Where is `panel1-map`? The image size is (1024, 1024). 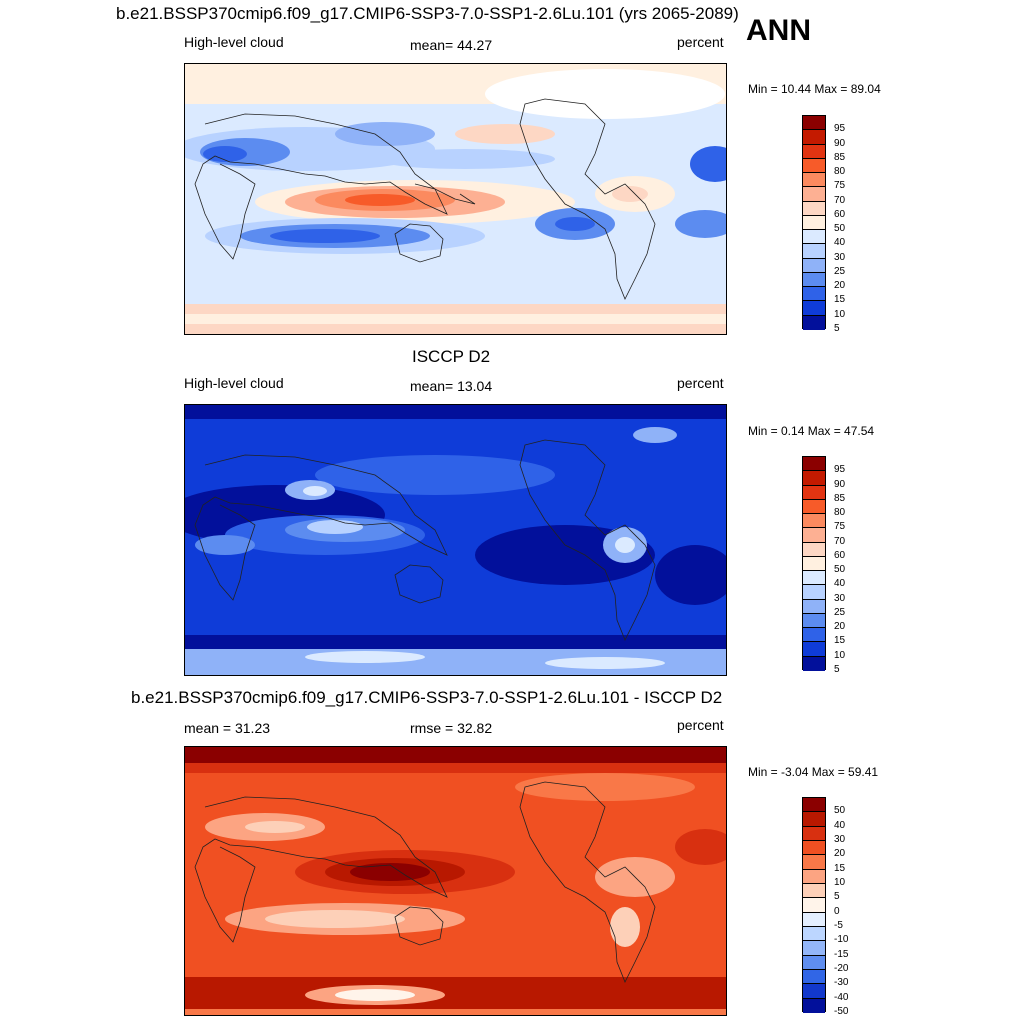 panel1-map is located at coordinates (455, 199).